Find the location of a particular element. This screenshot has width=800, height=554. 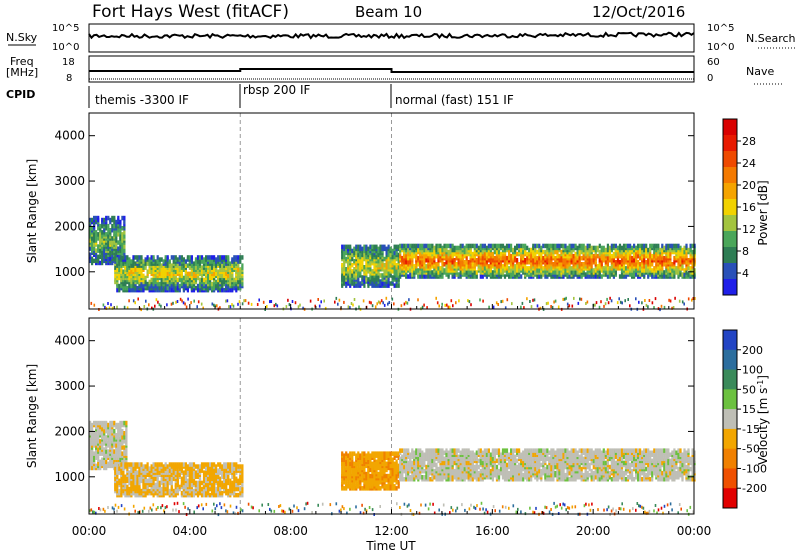

colorbar-tick-label: 4 is located at coordinates (745, 273).